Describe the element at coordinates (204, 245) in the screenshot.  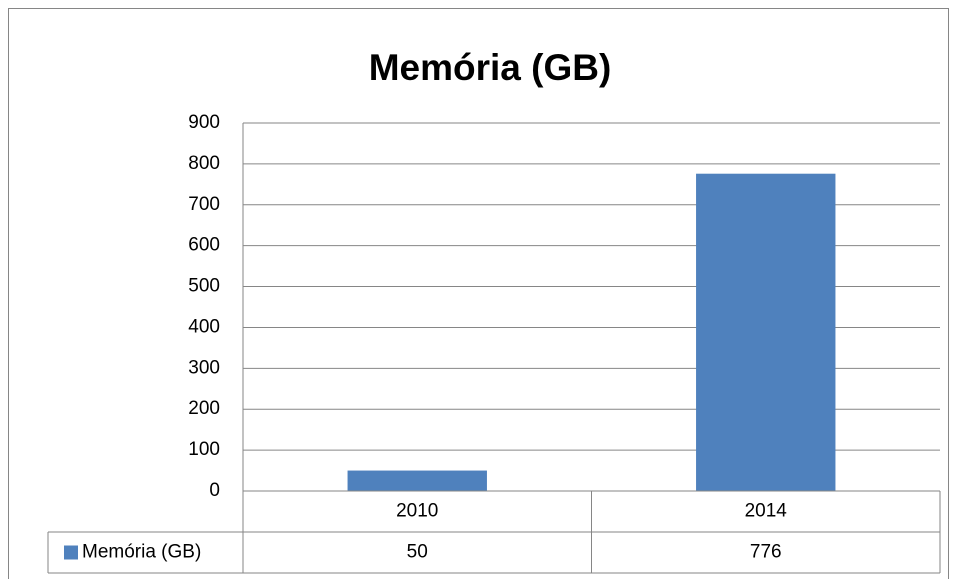
I see `y-tick-label: 600` at that location.